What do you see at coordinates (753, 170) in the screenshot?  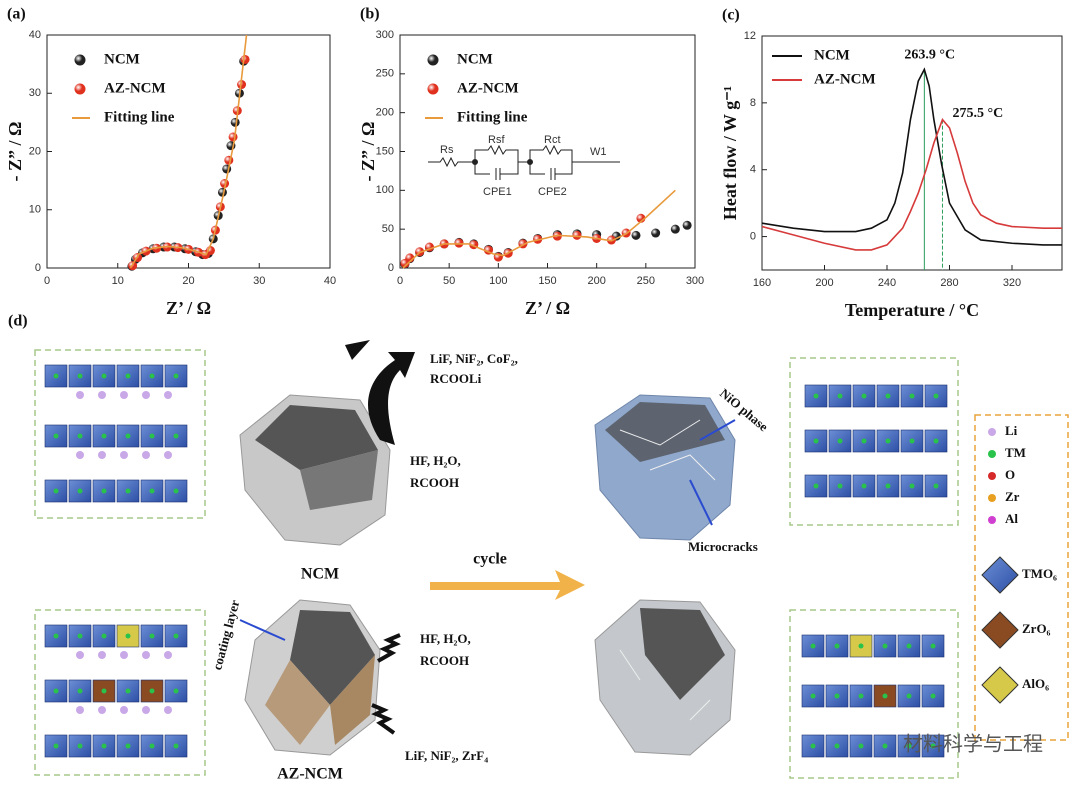 I see `y-tick-label: 4` at bounding box center [753, 170].